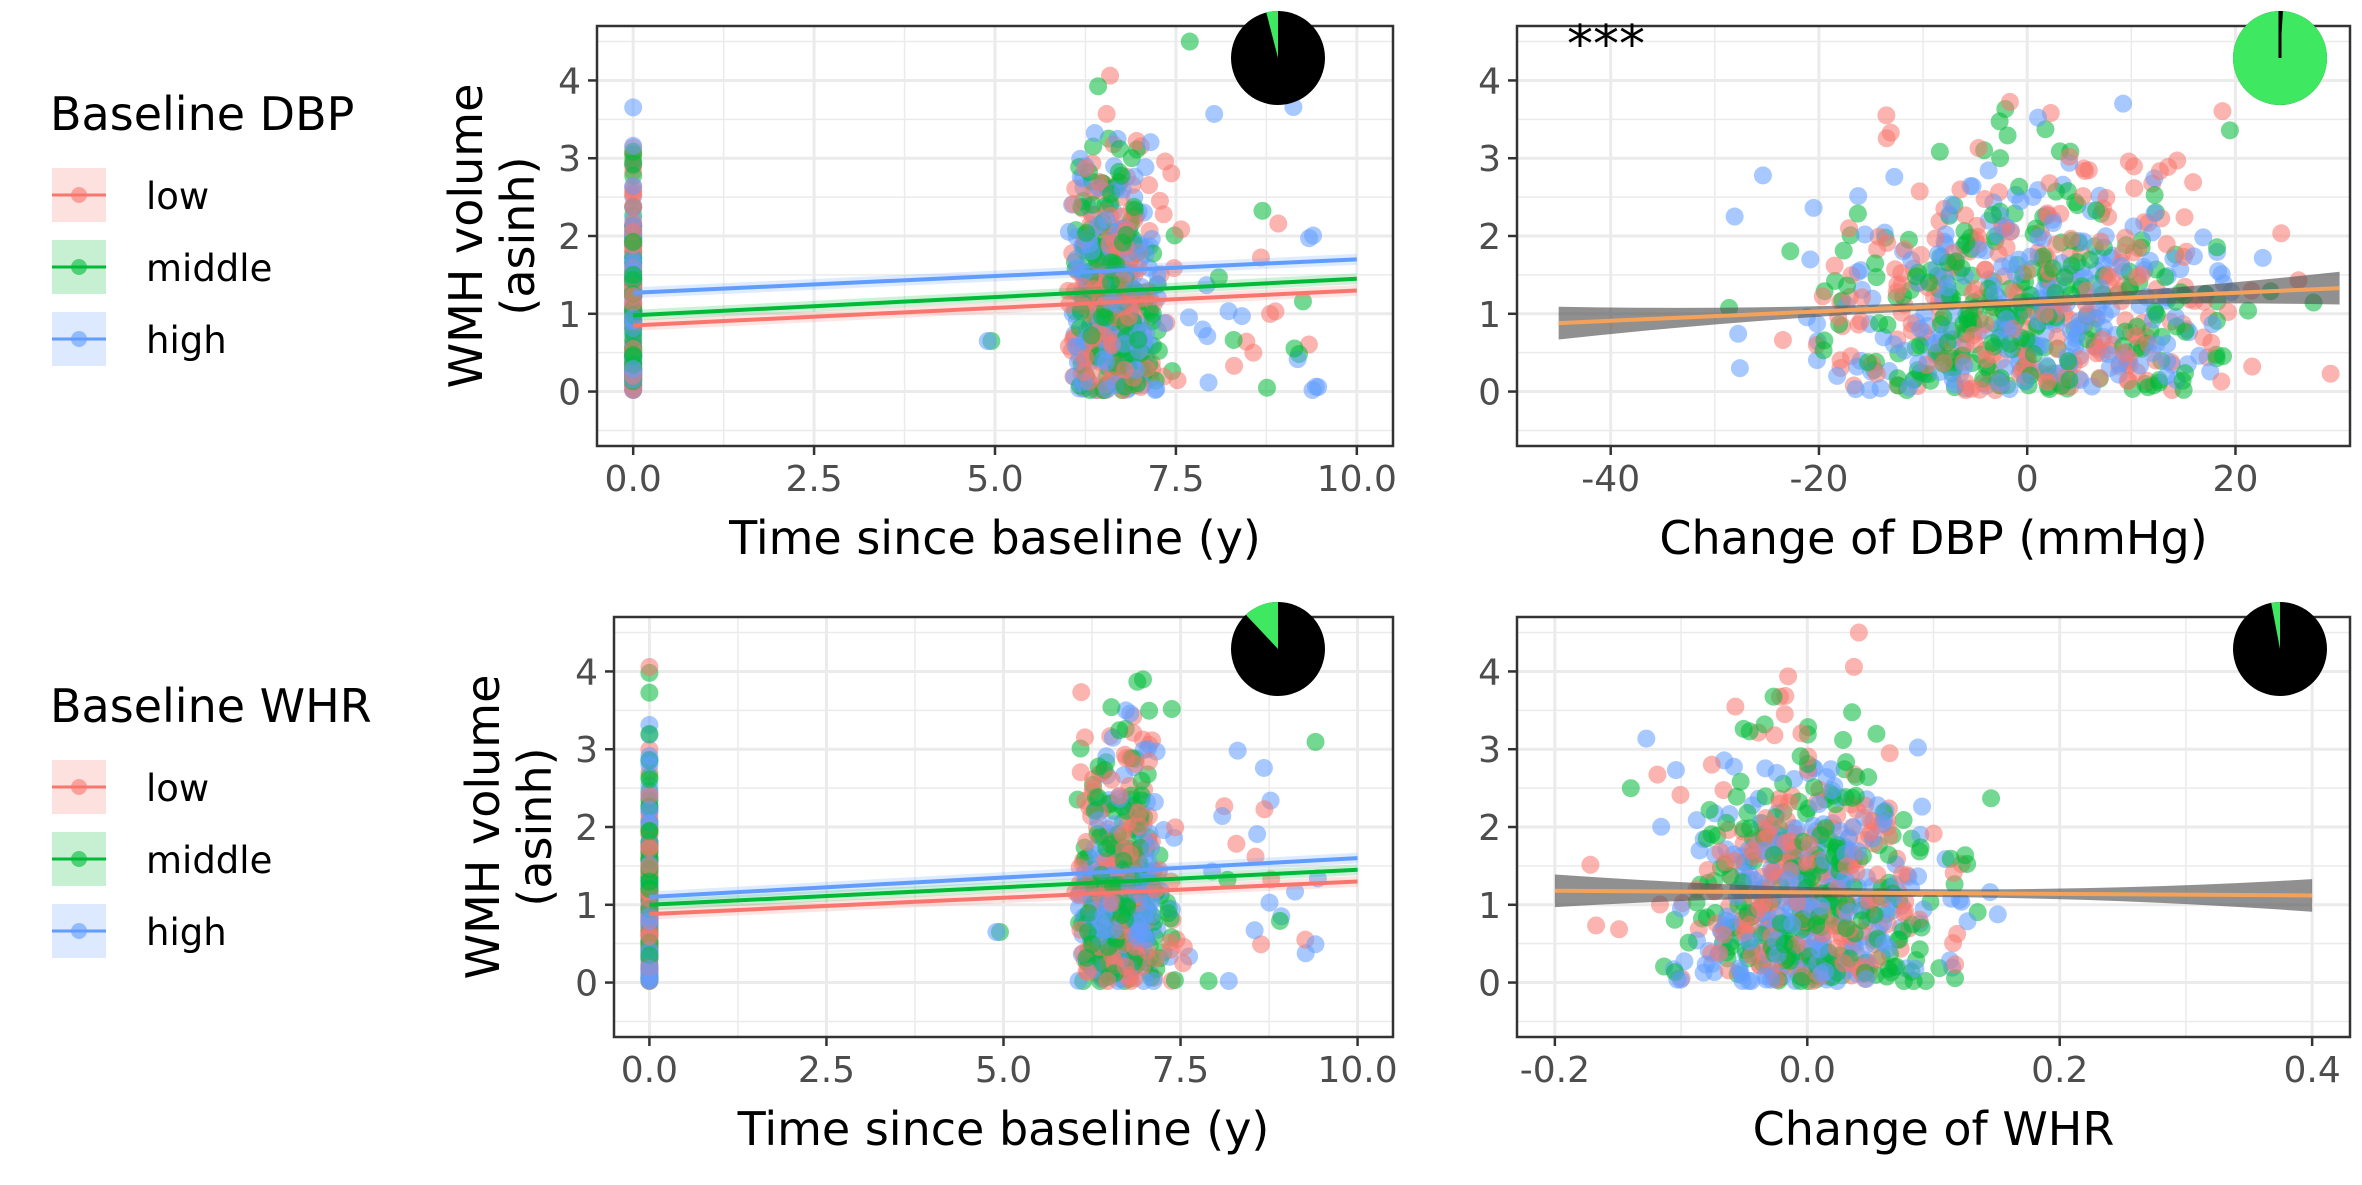  Describe the element at coordinates (518, 235) in the screenshot. I see `y-axis-title-line2: (asinh)` at that location.